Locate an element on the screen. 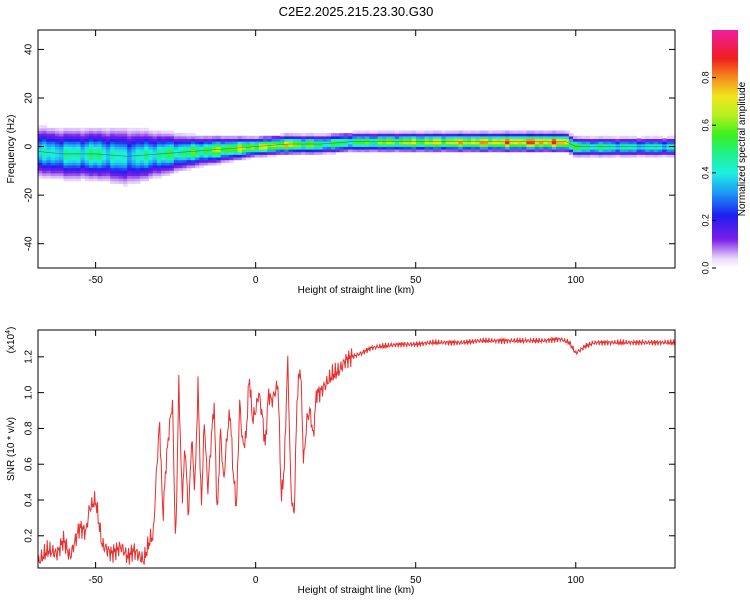 This screenshot has width=750, height=600. colorbar-tick-label: 0.0 is located at coordinates (705, 268).